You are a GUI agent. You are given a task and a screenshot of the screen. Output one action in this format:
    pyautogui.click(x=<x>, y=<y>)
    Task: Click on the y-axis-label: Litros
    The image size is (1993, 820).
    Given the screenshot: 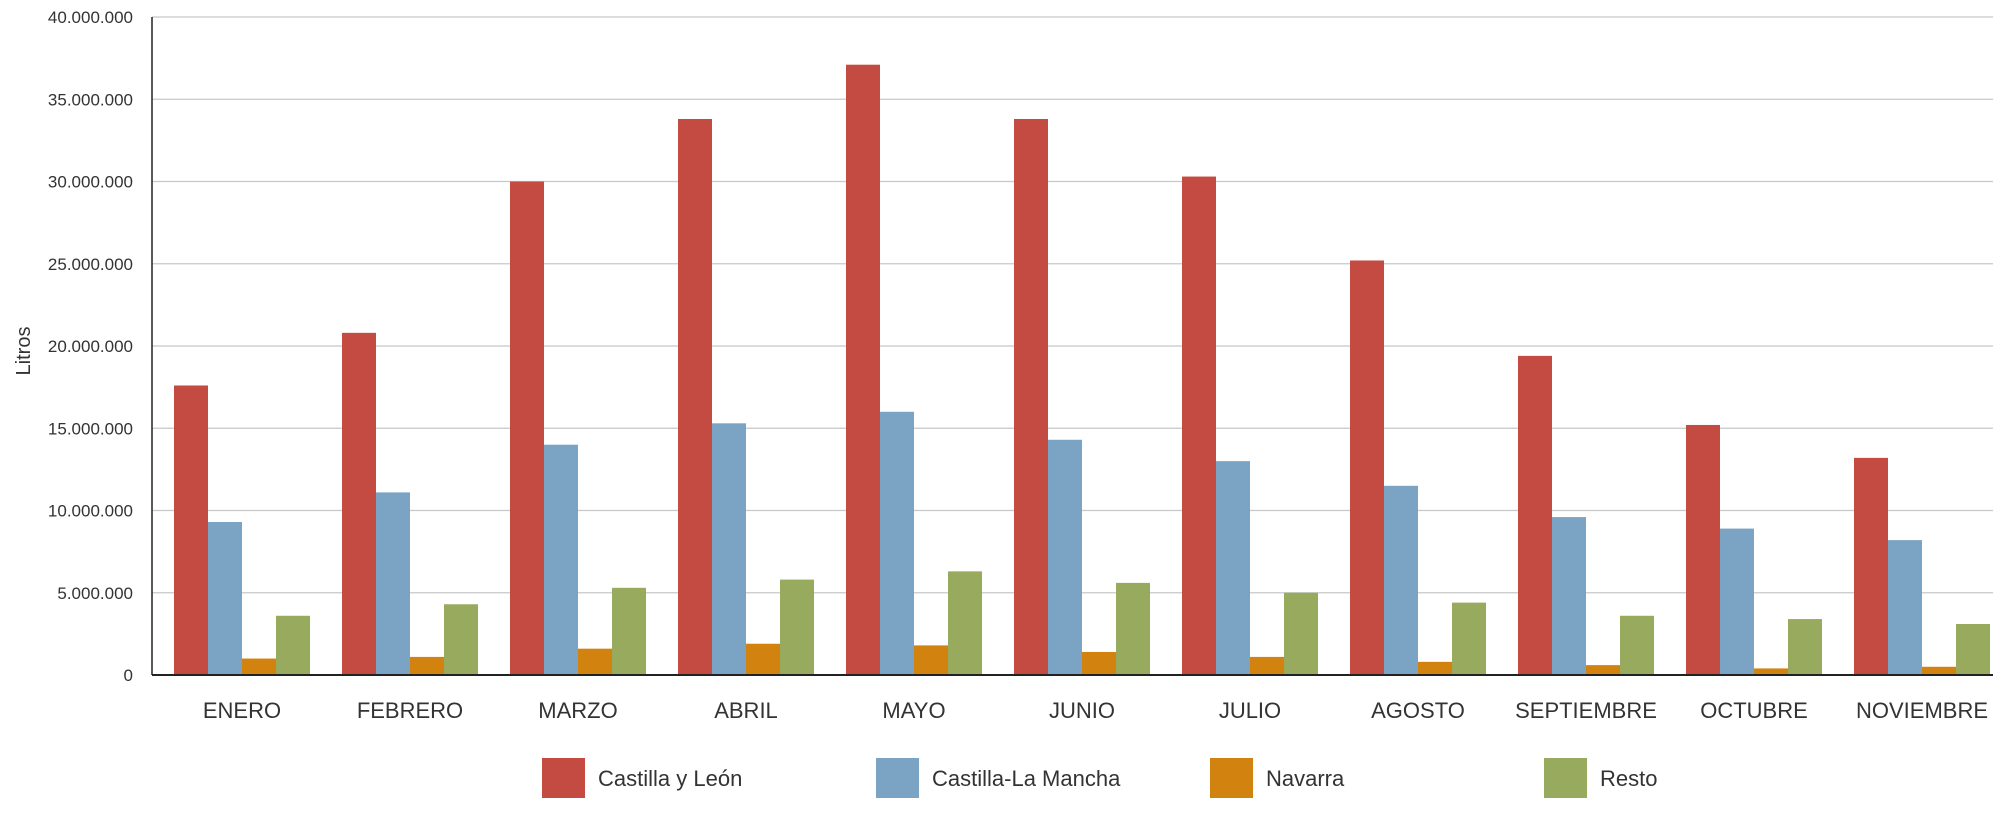 What is the action you would take?
    pyautogui.click(x=24, y=351)
    